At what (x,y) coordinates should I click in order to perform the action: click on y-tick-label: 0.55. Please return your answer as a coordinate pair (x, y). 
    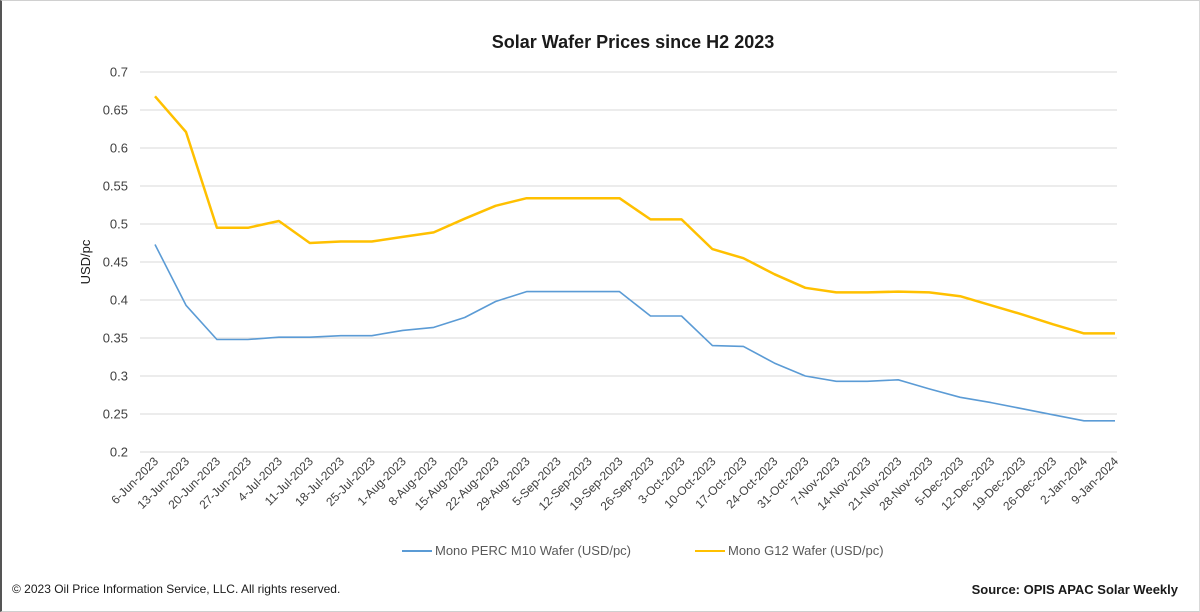
    Looking at the image, I should click on (115, 186).